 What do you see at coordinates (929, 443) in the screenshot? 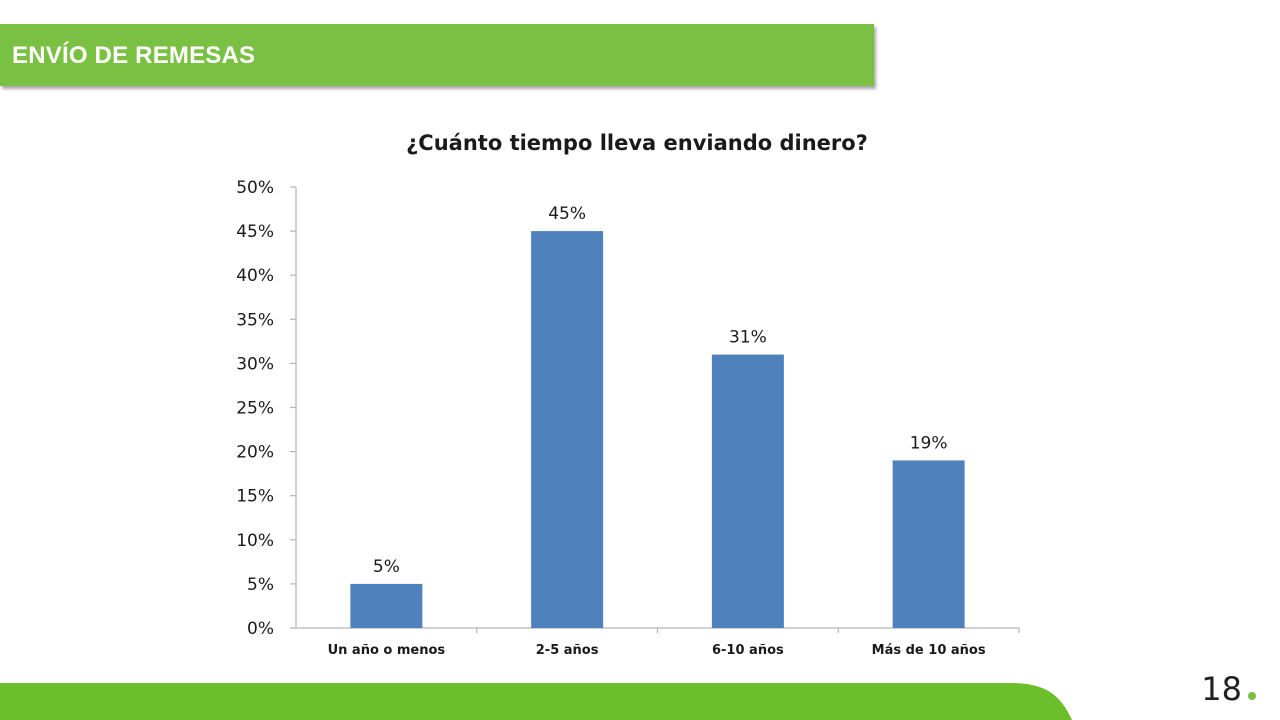
I see `data-label: 19%` at bounding box center [929, 443].